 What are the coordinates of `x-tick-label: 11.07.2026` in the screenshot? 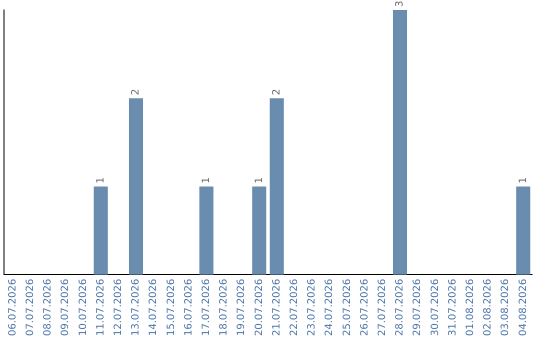 It's located at (100, 307).